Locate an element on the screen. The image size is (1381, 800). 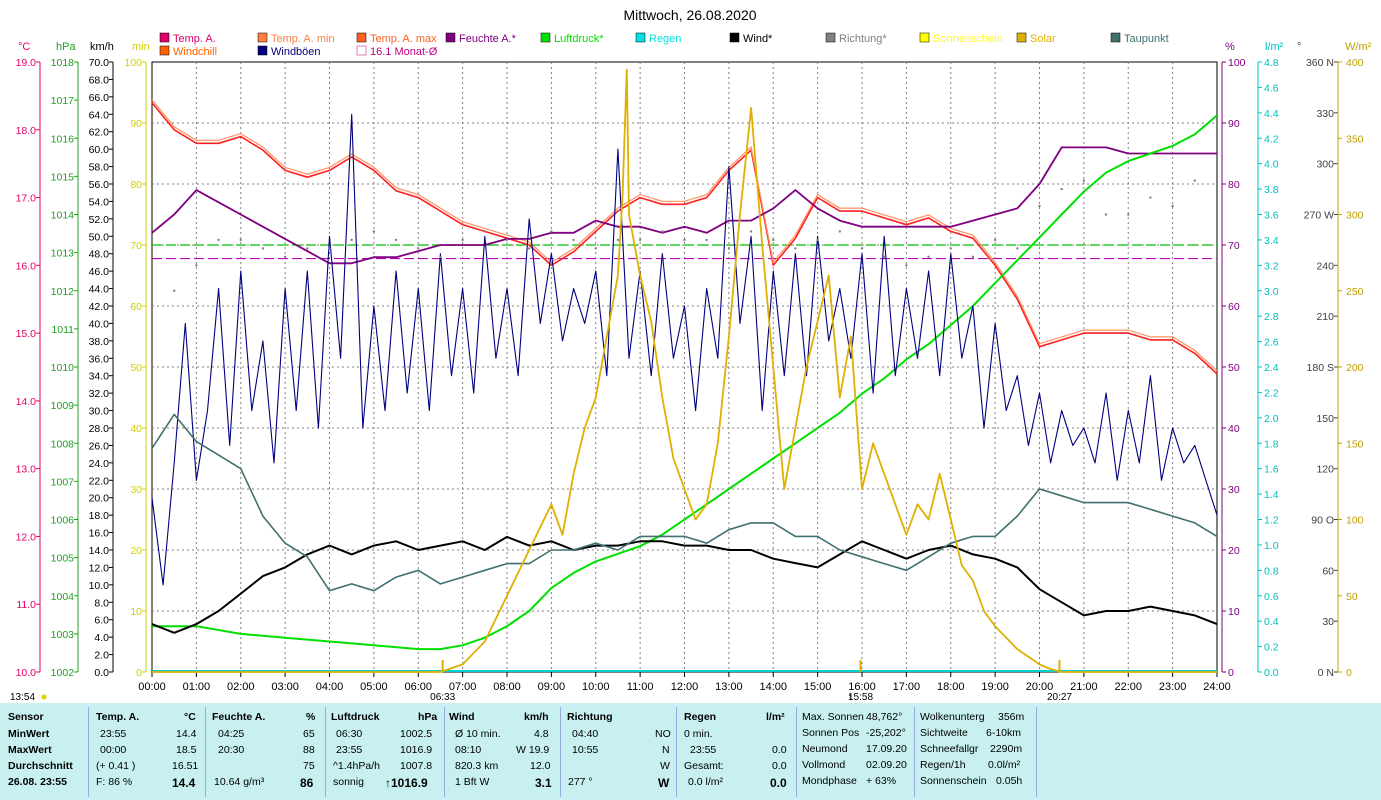
stats-wind-bft: 1 Bft W is located at coordinates (472, 782).